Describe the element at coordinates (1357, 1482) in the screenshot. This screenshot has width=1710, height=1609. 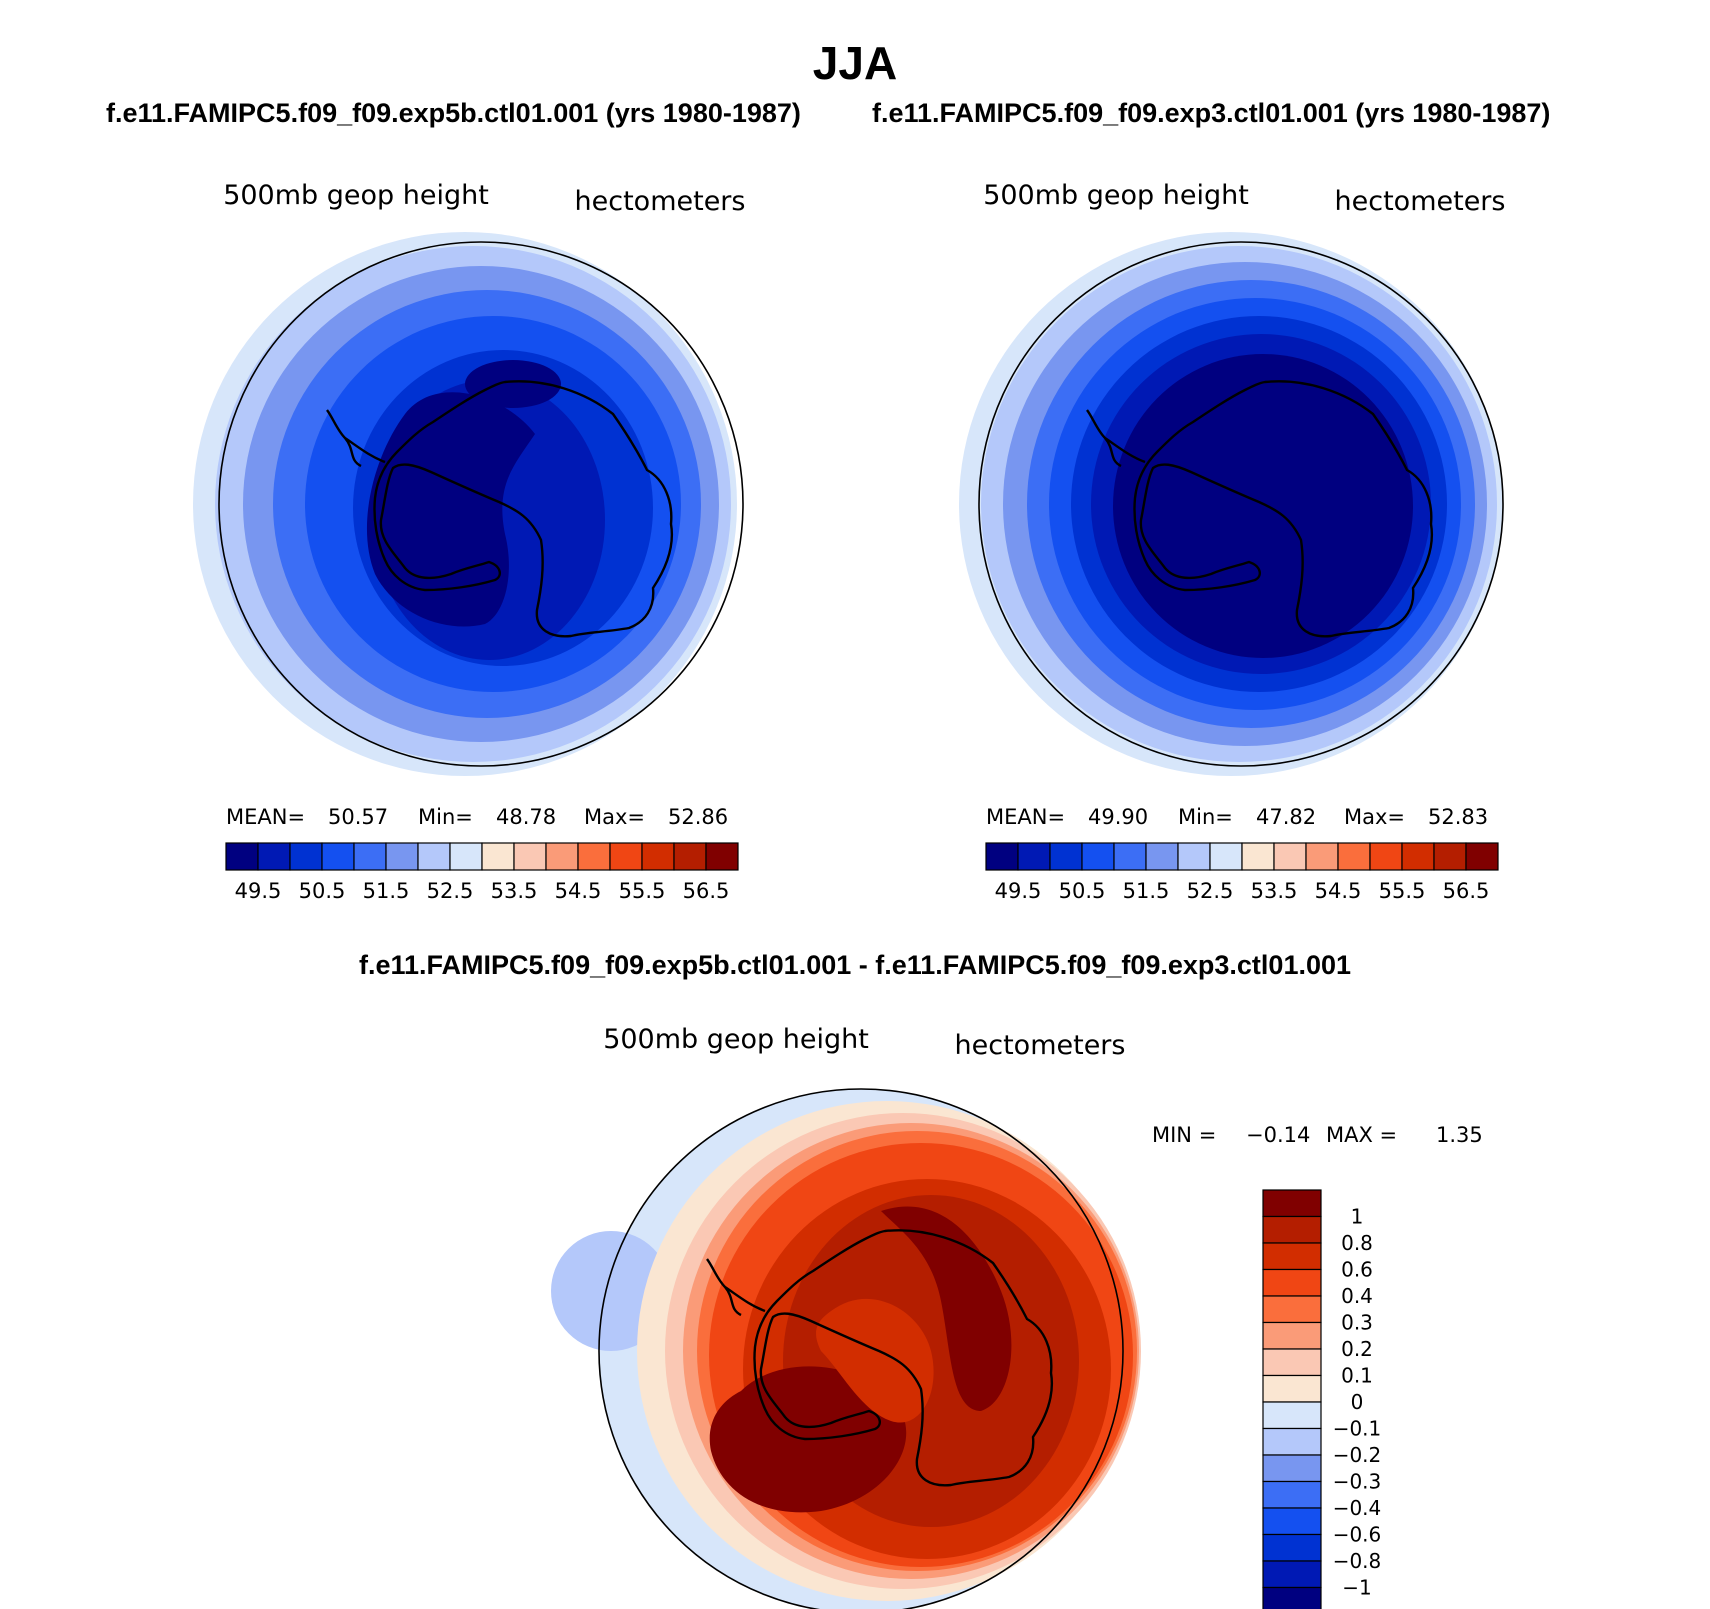
I see `colorbar-tick-label: −0.3` at that location.